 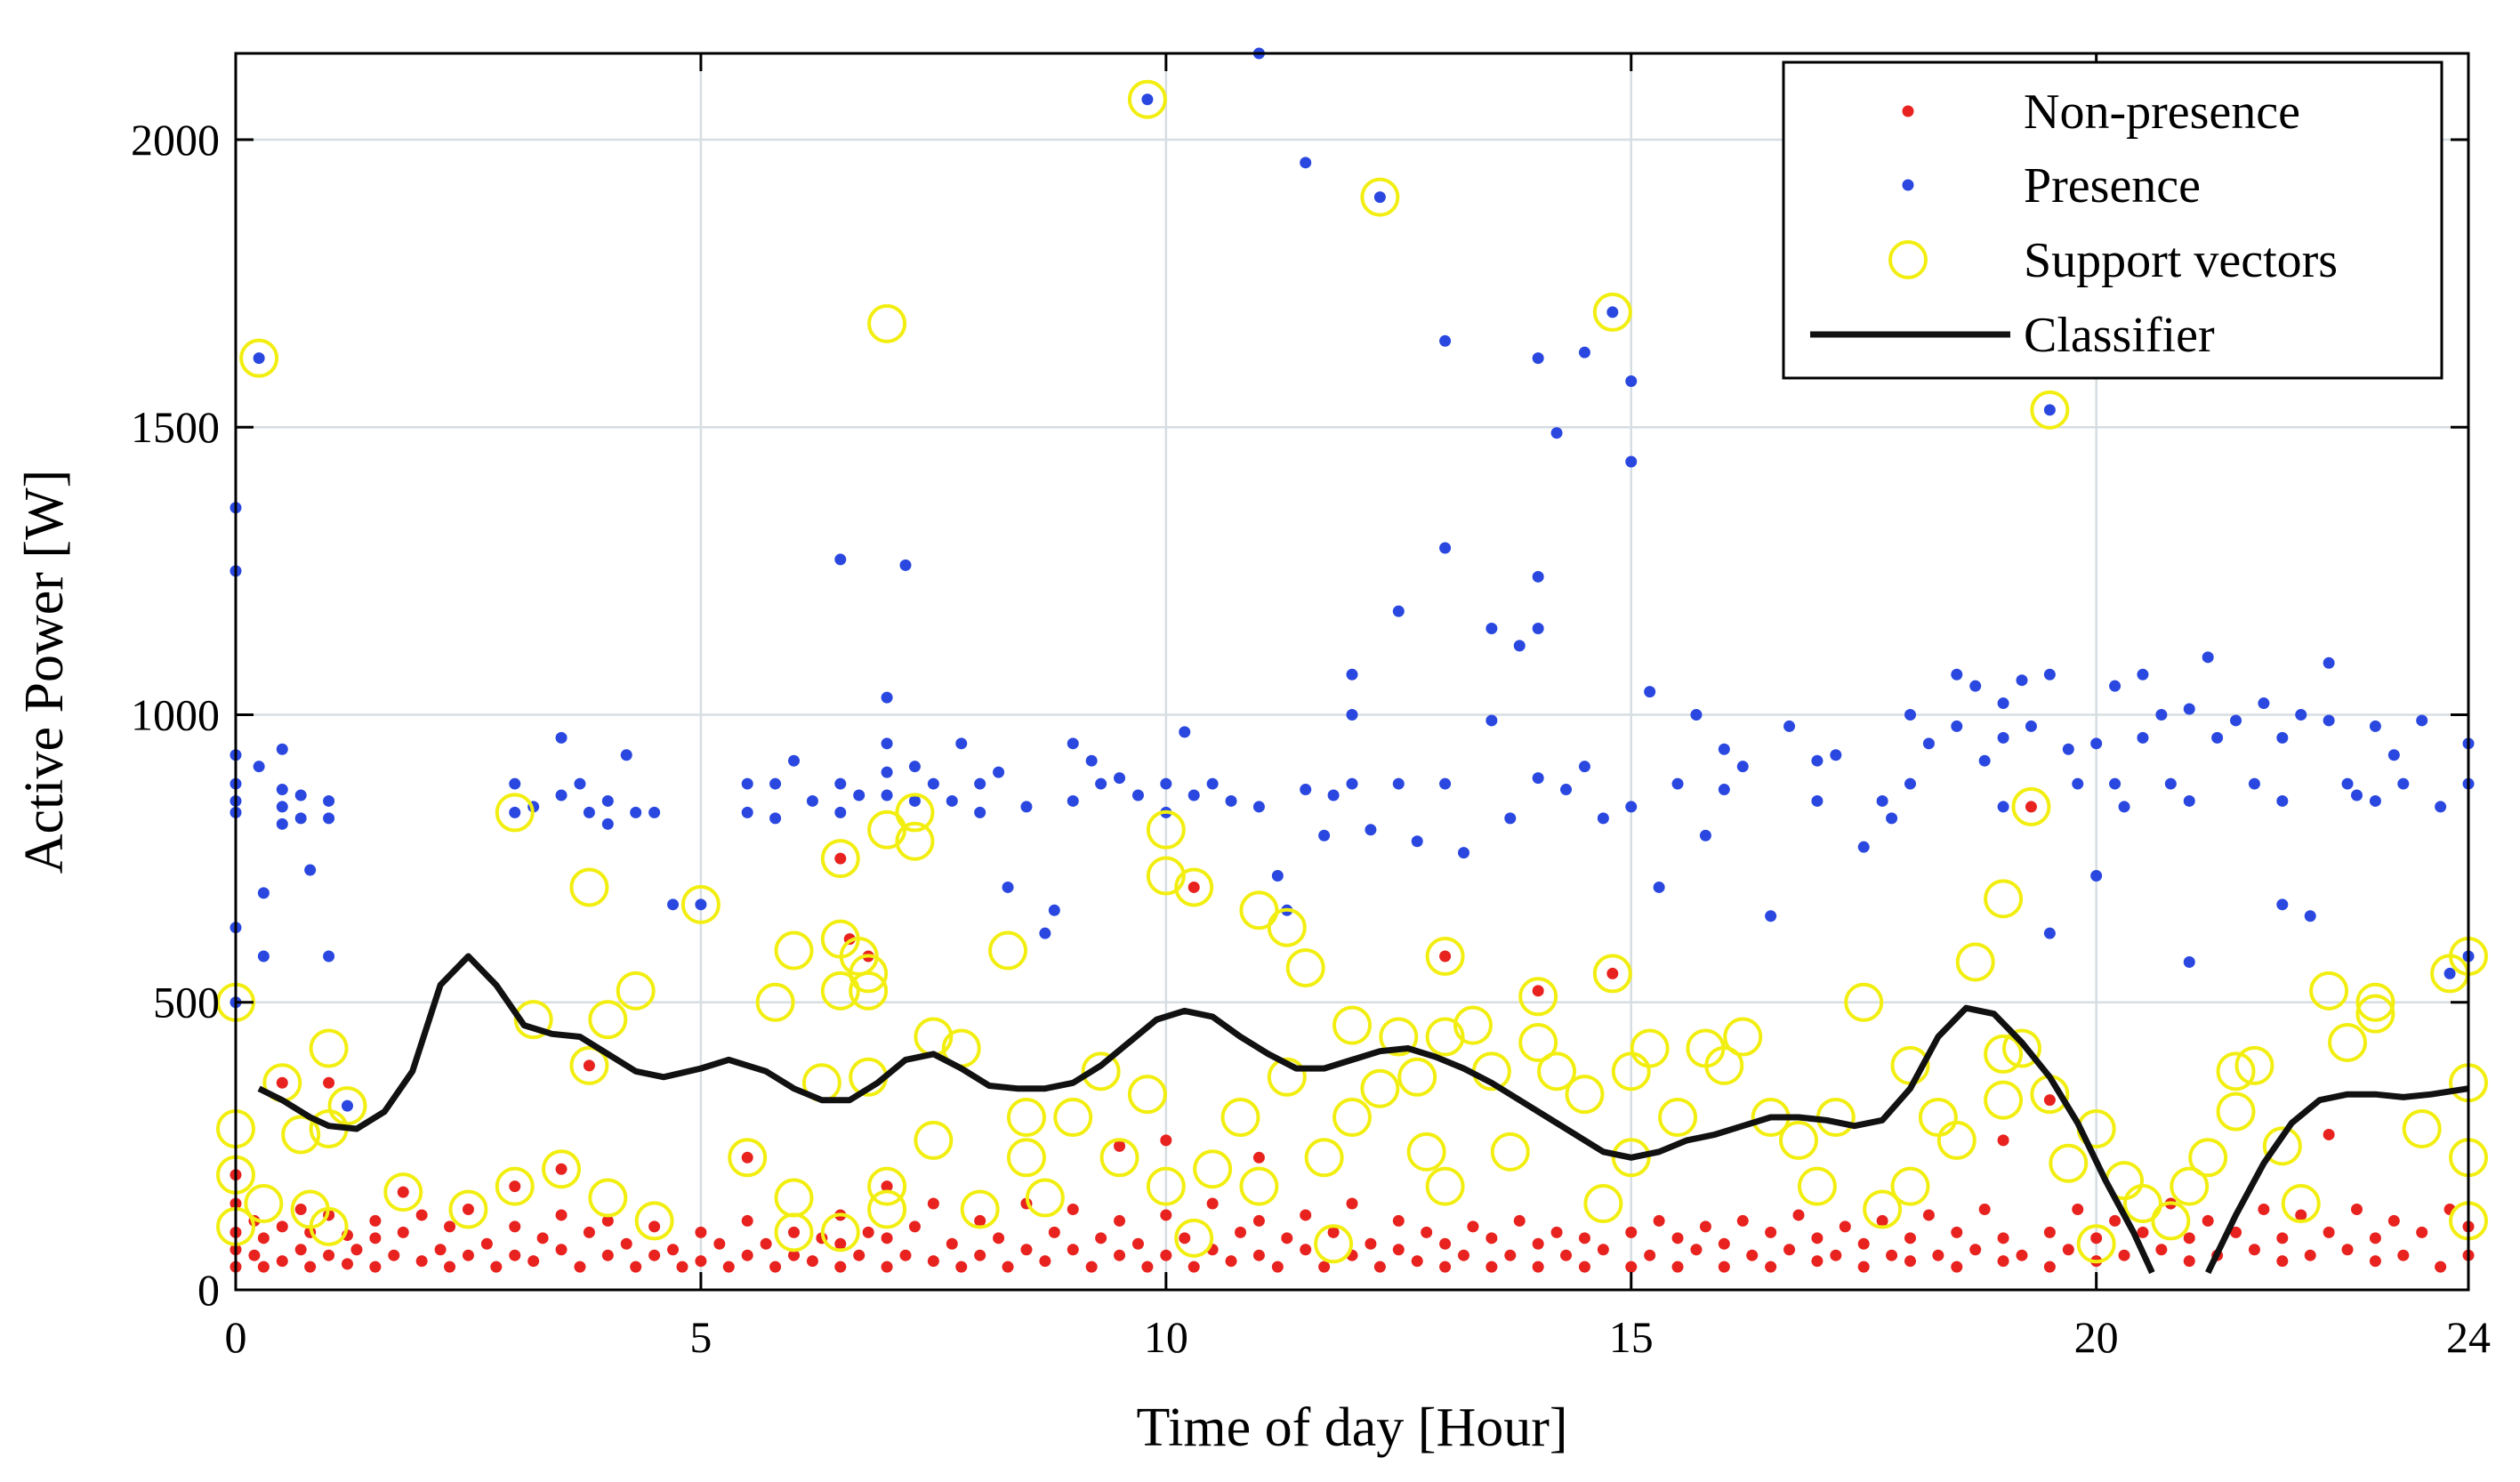 What do you see at coordinates (700, 1337) in the screenshot?
I see `x-tick-label: 5` at bounding box center [700, 1337].